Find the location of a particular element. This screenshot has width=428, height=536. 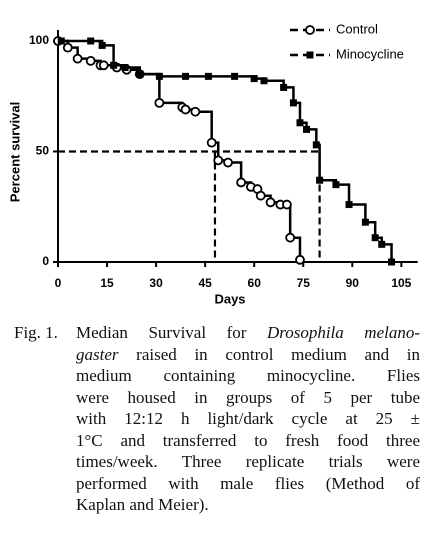

caption-line: Kaplan and Meier). is located at coordinates (248, 505).